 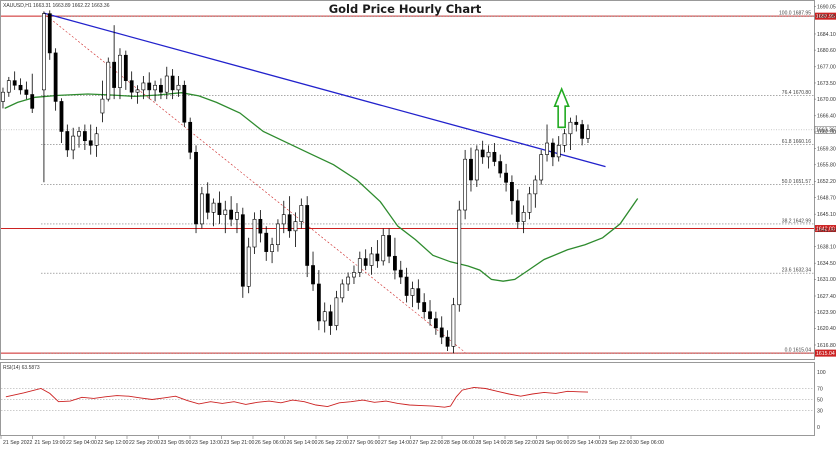 I want to click on y-tick-label: 1655.80, so click(x=826, y=166).